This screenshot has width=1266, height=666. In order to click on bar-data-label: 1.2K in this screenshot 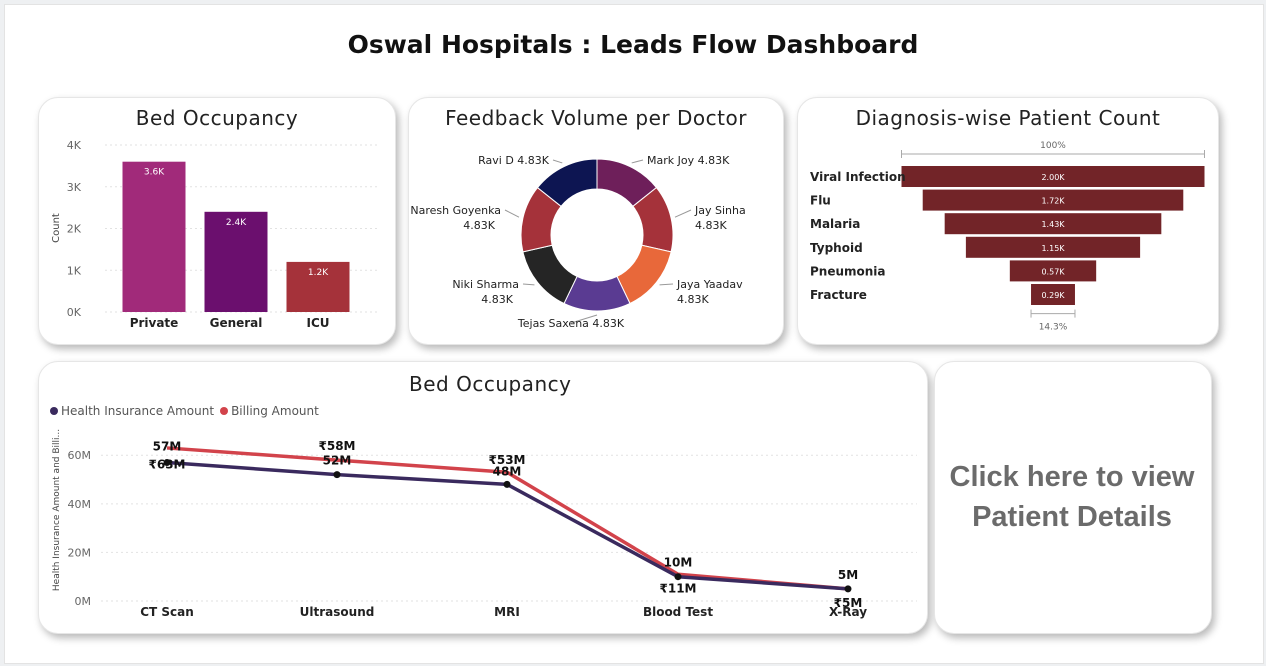, I will do `click(318, 273)`.